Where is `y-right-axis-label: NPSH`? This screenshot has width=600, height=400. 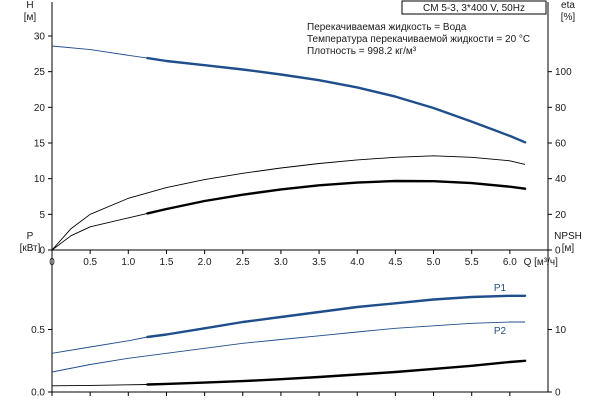
y-right-axis-label: NPSH is located at coordinates (568, 236).